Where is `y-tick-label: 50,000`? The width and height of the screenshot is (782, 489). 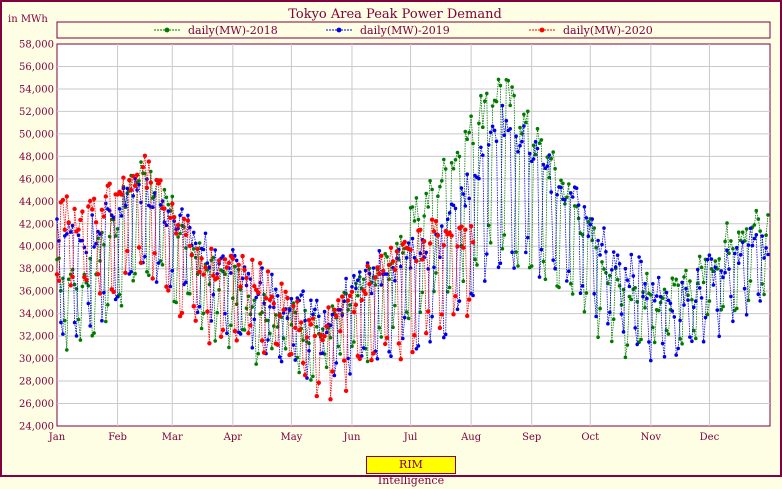 y-tick-label: 50,000 is located at coordinates (36, 134).